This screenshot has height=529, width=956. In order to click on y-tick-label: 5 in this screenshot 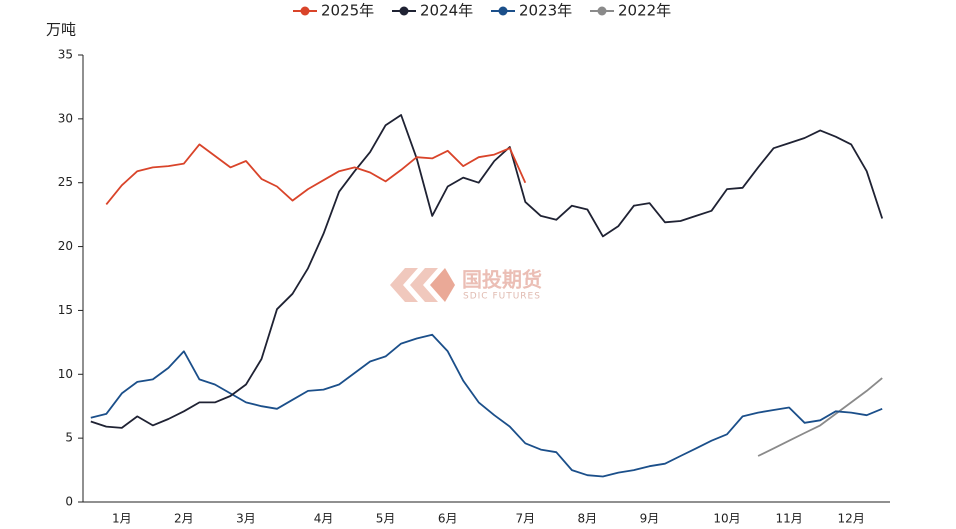, I will do `click(69, 438)`.